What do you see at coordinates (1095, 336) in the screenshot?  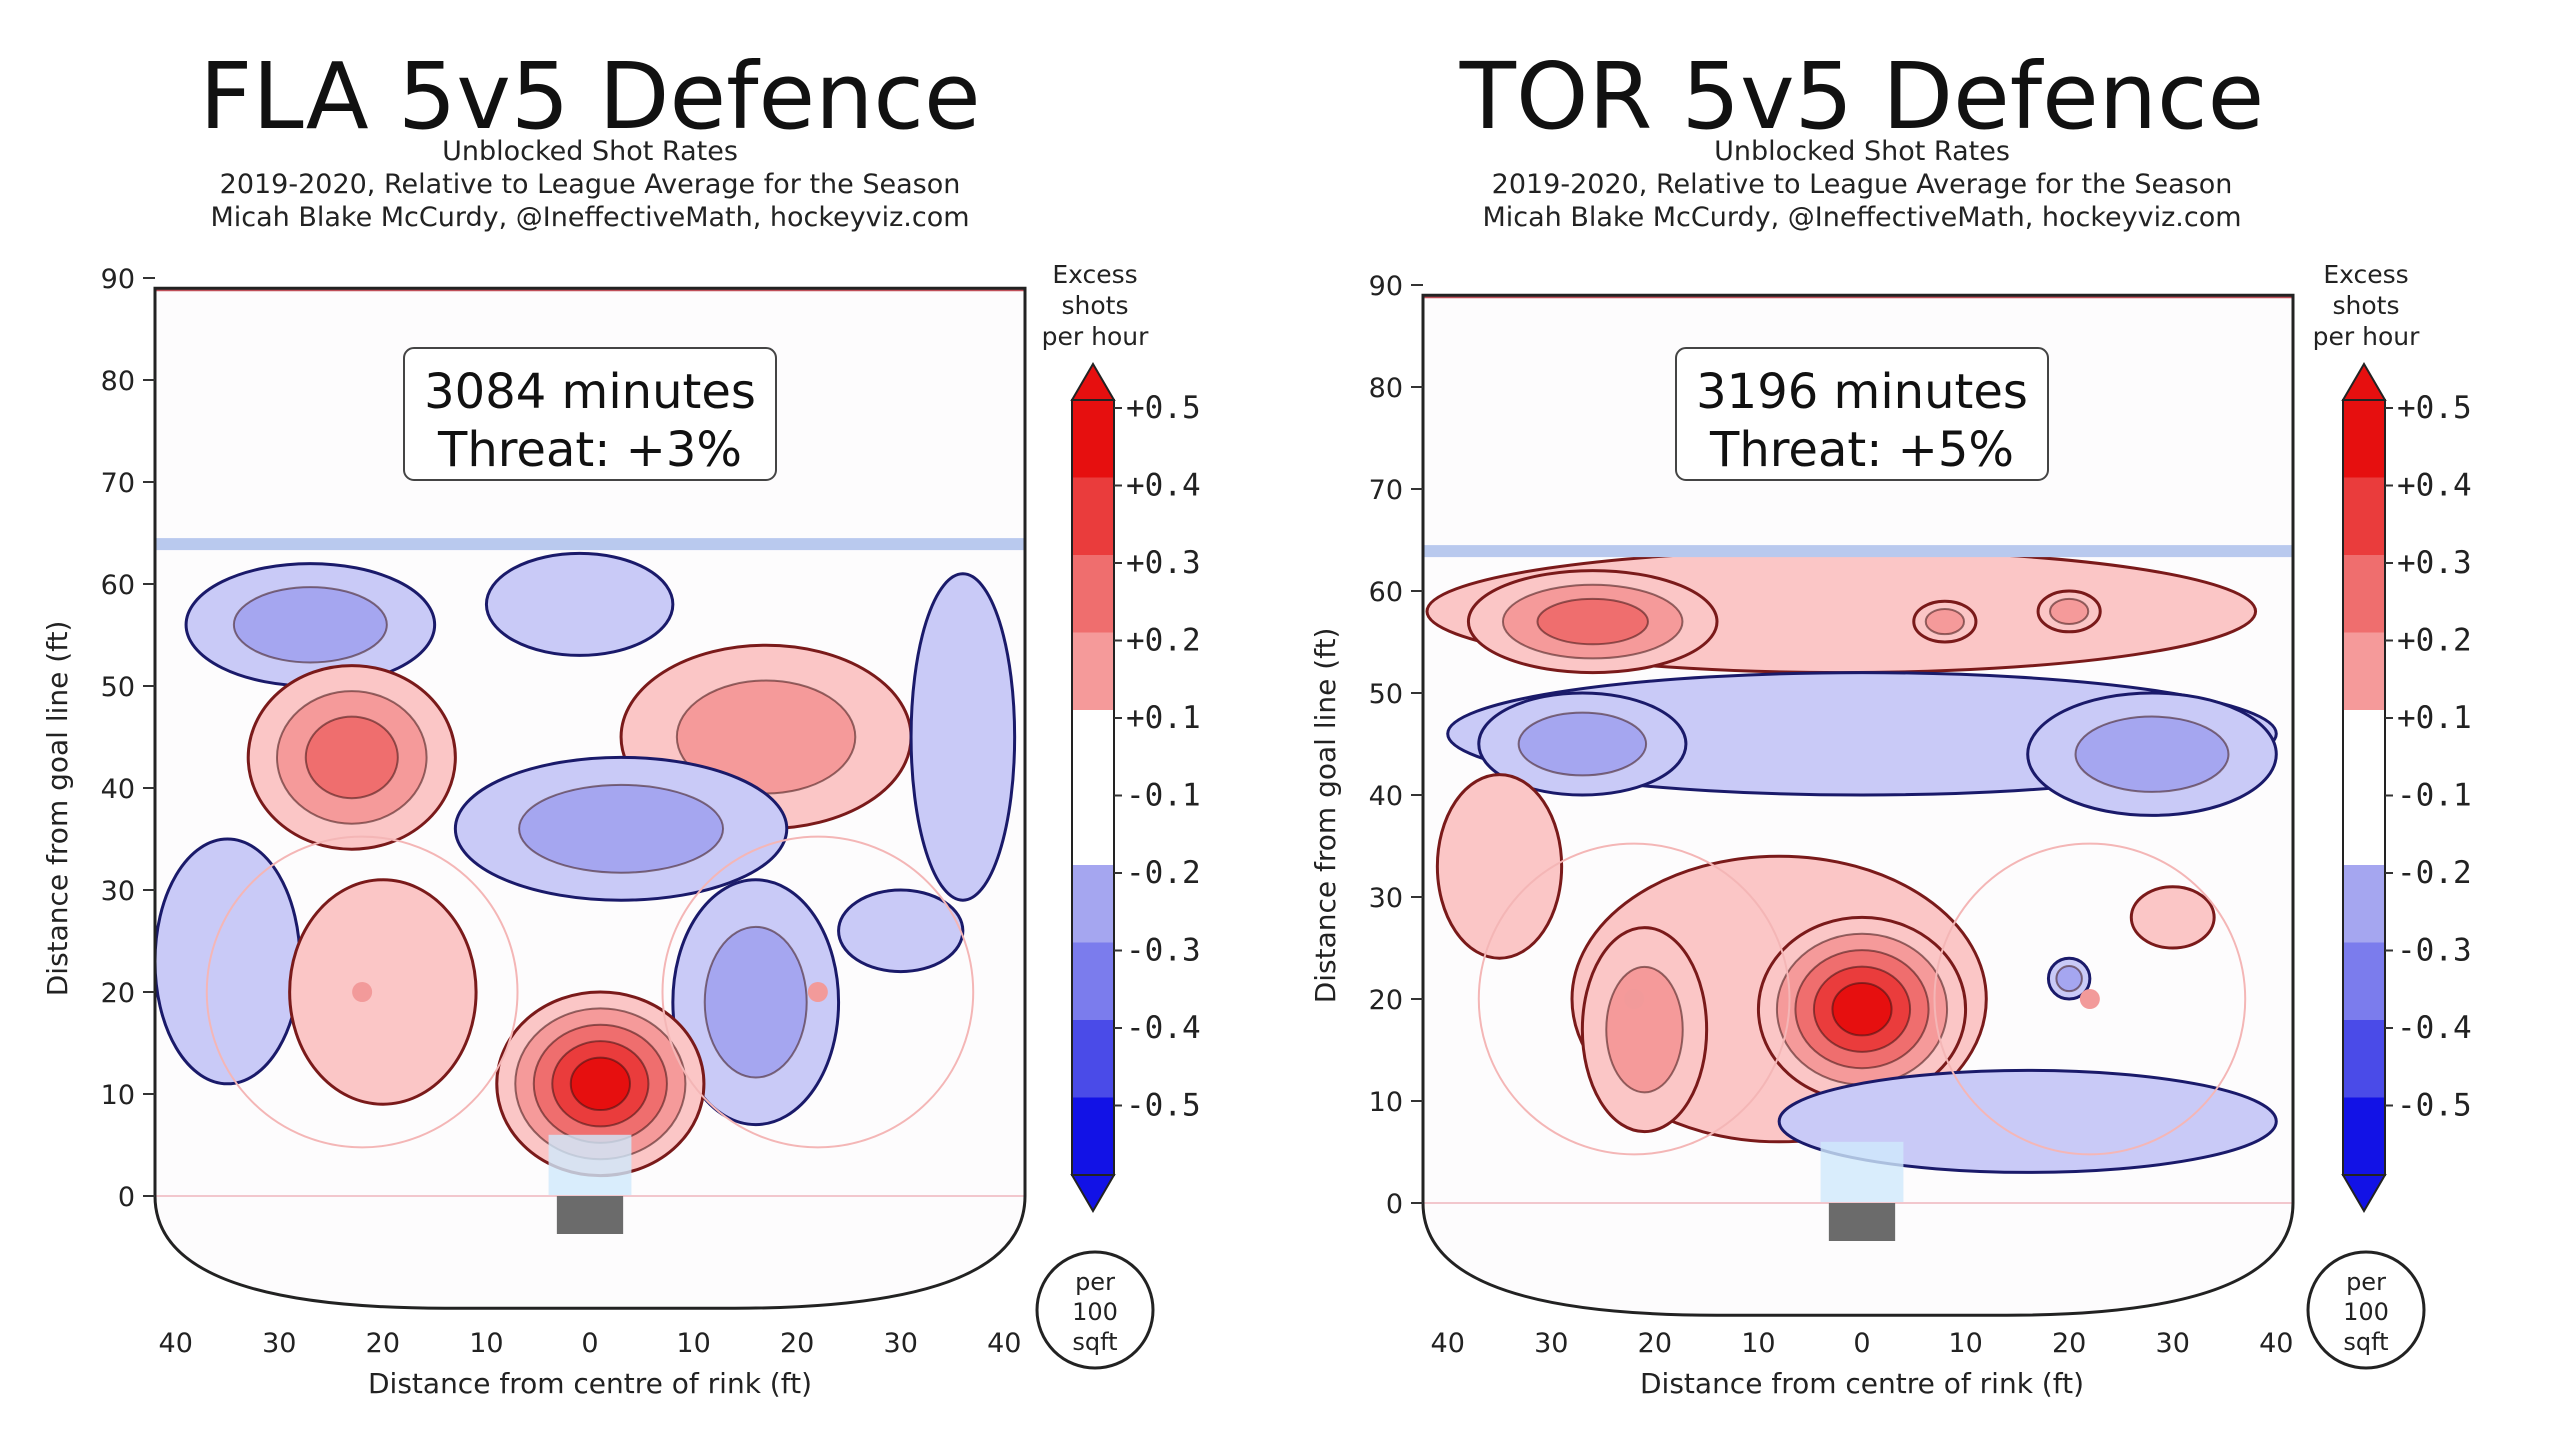 I see `colorbar-label-line: per hour` at bounding box center [1095, 336].